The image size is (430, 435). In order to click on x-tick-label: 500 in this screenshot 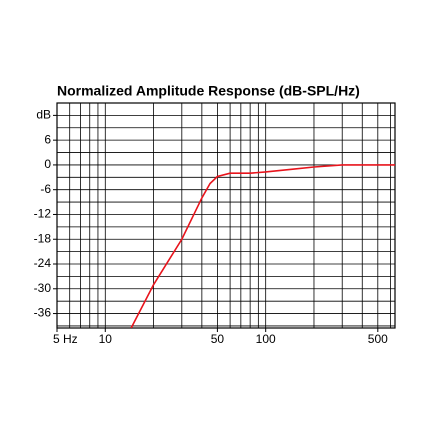, I will do `click(378, 339)`.